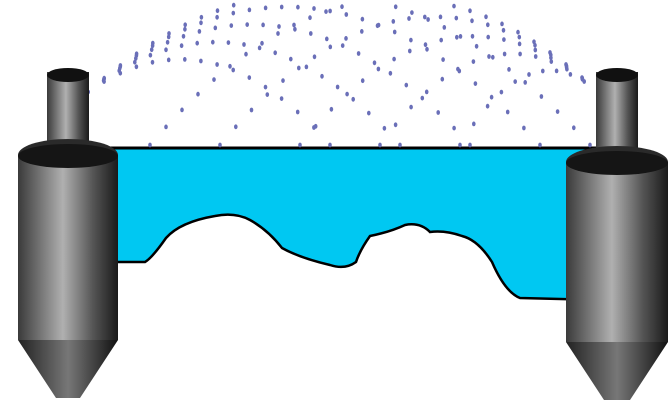  I want to click on right-tower-cone, so click(617, 371).